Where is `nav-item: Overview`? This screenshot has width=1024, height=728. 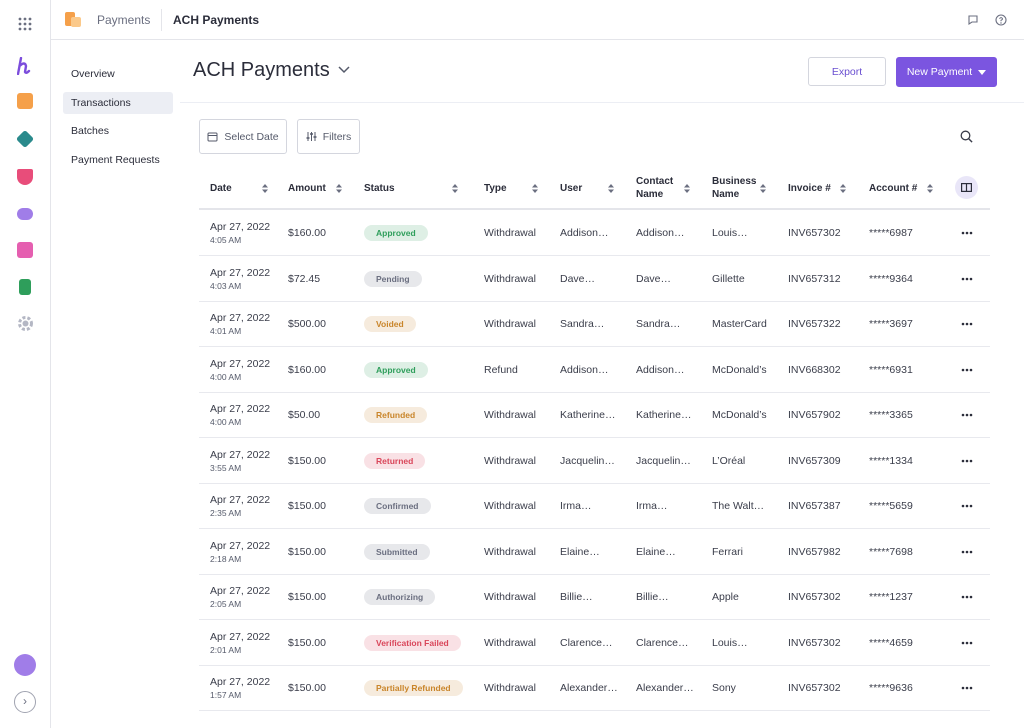
nav-item: Overview is located at coordinates (93, 74).